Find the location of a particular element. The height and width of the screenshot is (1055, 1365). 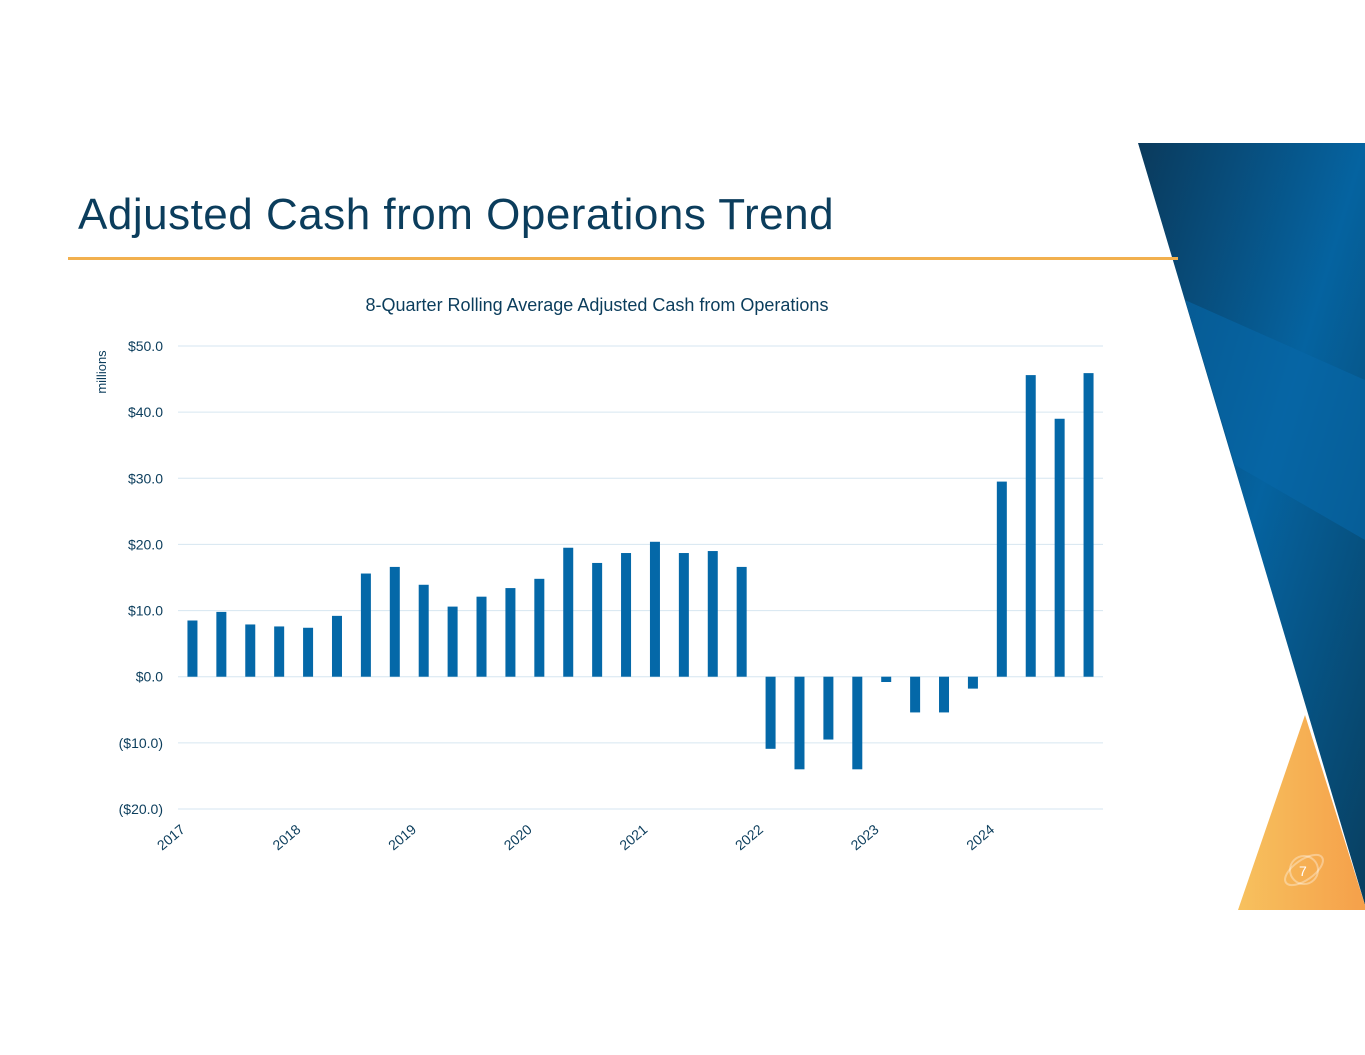

orange-triangle-shape is located at coordinates (1301, 812).